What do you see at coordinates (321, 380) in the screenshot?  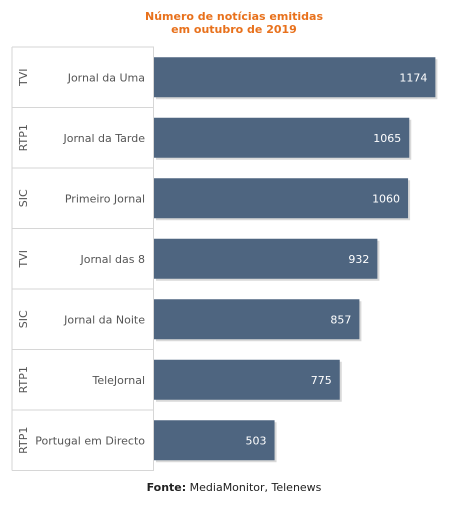 I see `value-label: 775` at bounding box center [321, 380].